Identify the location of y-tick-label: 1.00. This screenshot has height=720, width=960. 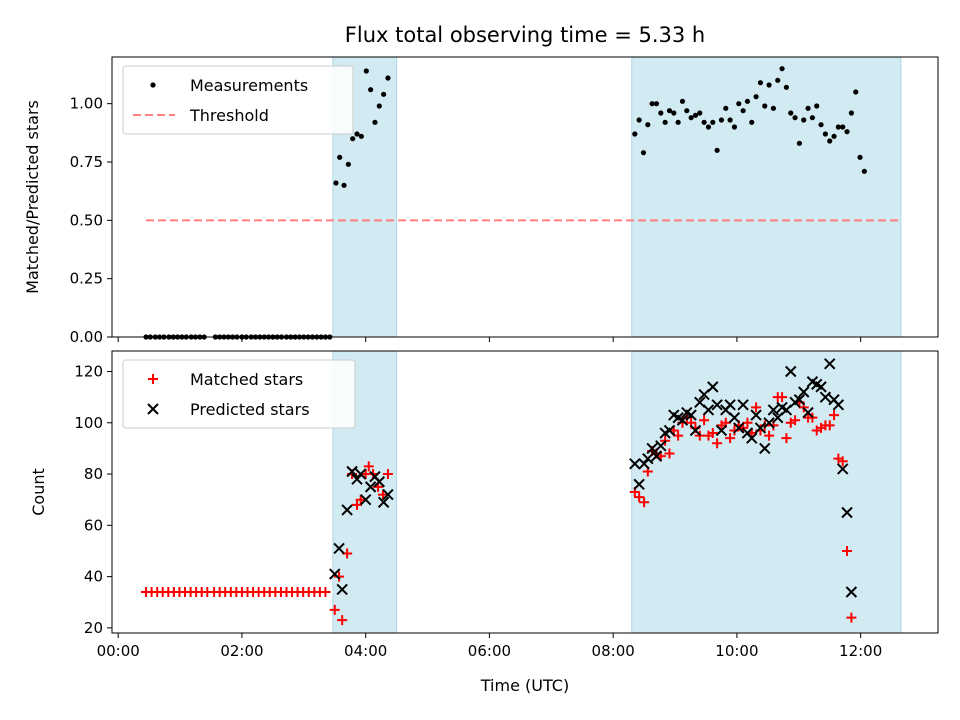
(86, 104).